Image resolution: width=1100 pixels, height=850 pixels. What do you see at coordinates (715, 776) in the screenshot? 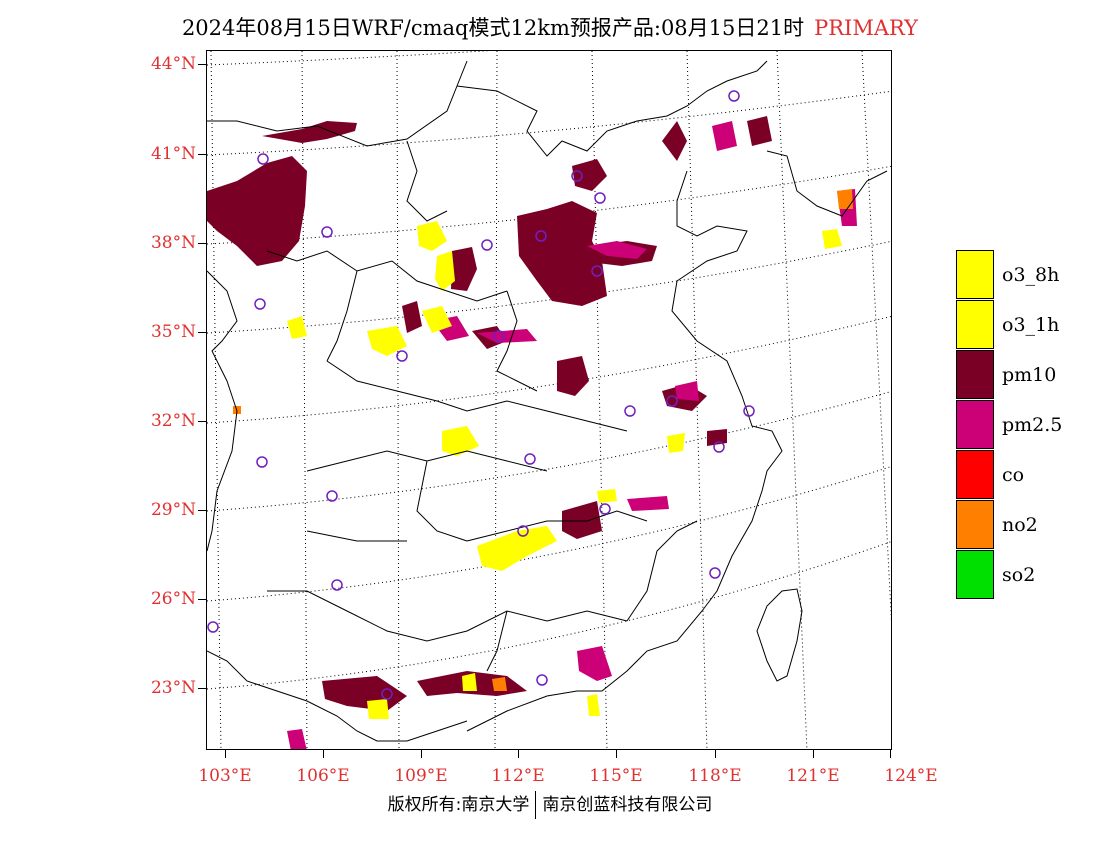
I see `lon-label-118: 118°E` at bounding box center [715, 776].